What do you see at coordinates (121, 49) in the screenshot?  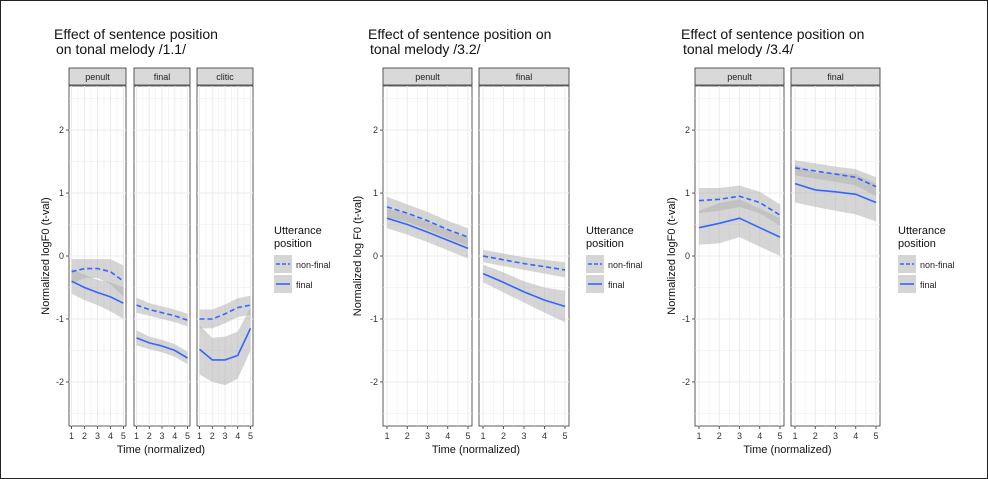 I see `chart-title-line2: on tonal melody /1.1/` at bounding box center [121, 49].